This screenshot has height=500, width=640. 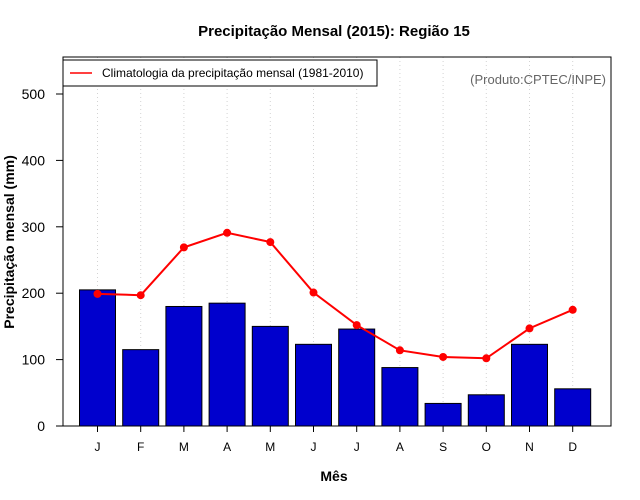 What do you see at coordinates (572, 447) in the screenshot?
I see `x-tick-label: D` at bounding box center [572, 447].